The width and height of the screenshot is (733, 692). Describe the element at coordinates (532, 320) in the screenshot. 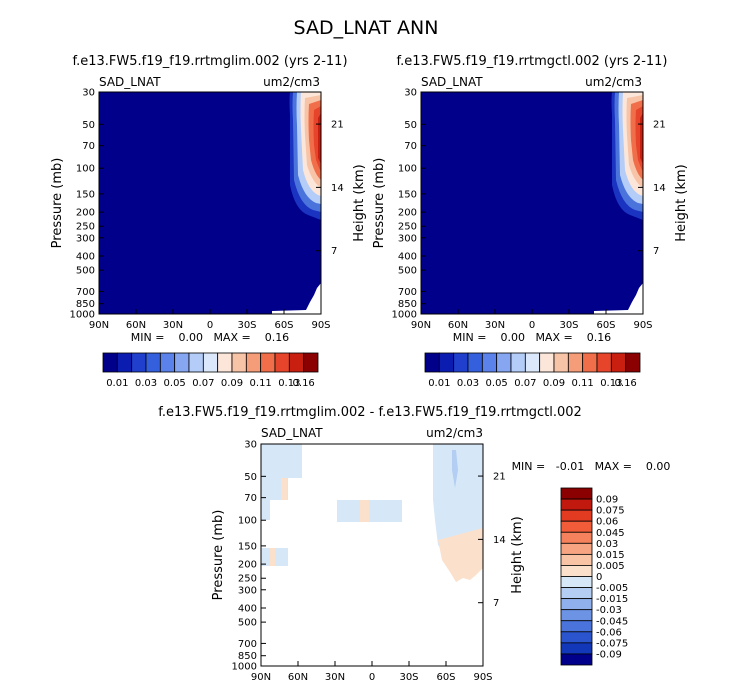

I see `panel-2-x-axis: 90N 60N 30N 0 30S 60S 90S` at that location.